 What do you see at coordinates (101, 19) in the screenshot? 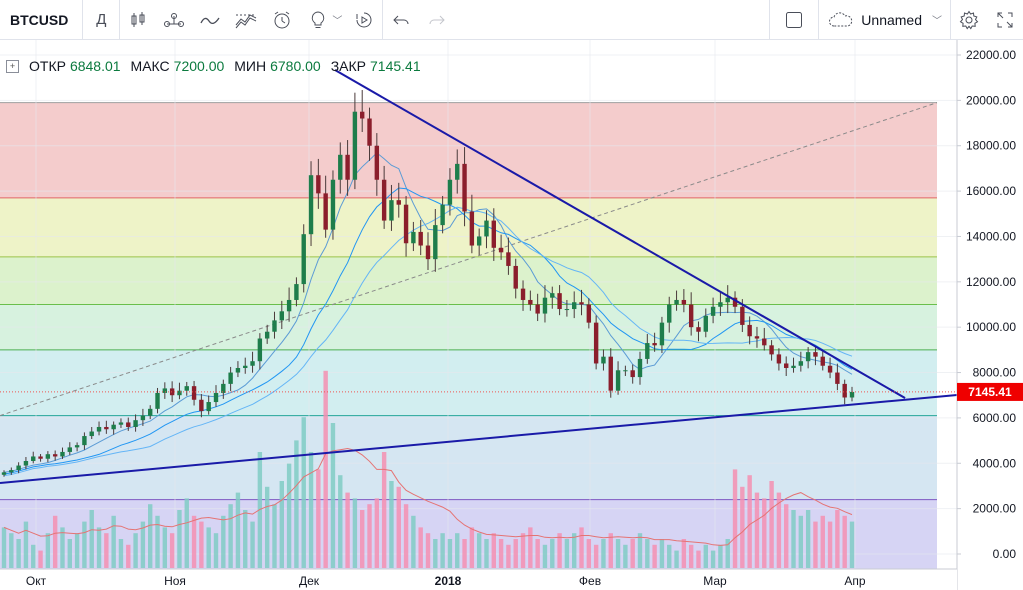
I see `interval-button: Д` at bounding box center [101, 19].